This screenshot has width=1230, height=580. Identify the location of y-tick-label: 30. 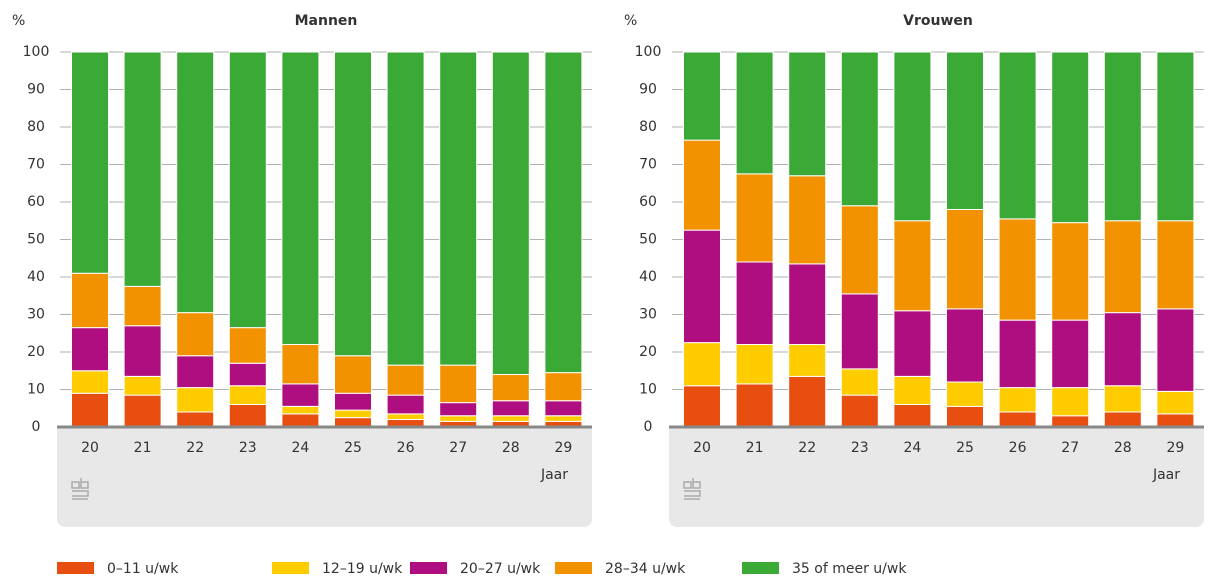
(648, 315).